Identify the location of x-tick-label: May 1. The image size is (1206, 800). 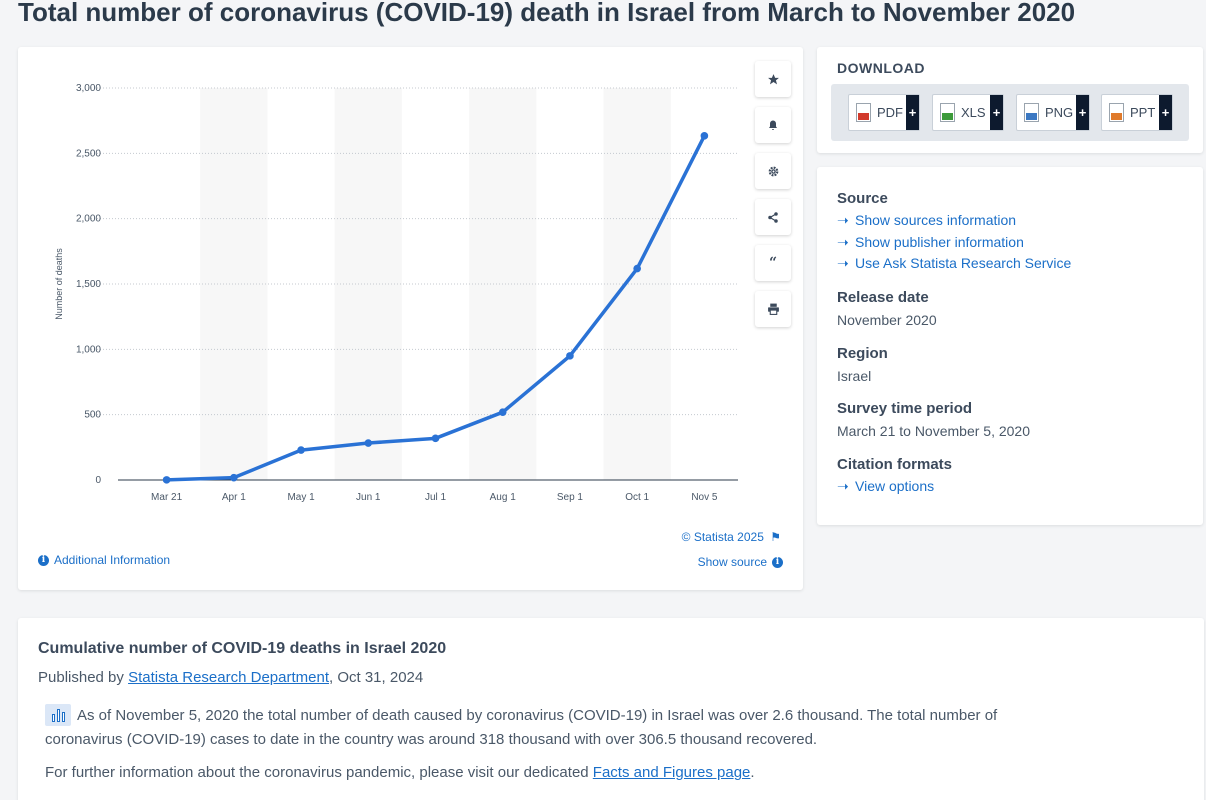
(301, 497).